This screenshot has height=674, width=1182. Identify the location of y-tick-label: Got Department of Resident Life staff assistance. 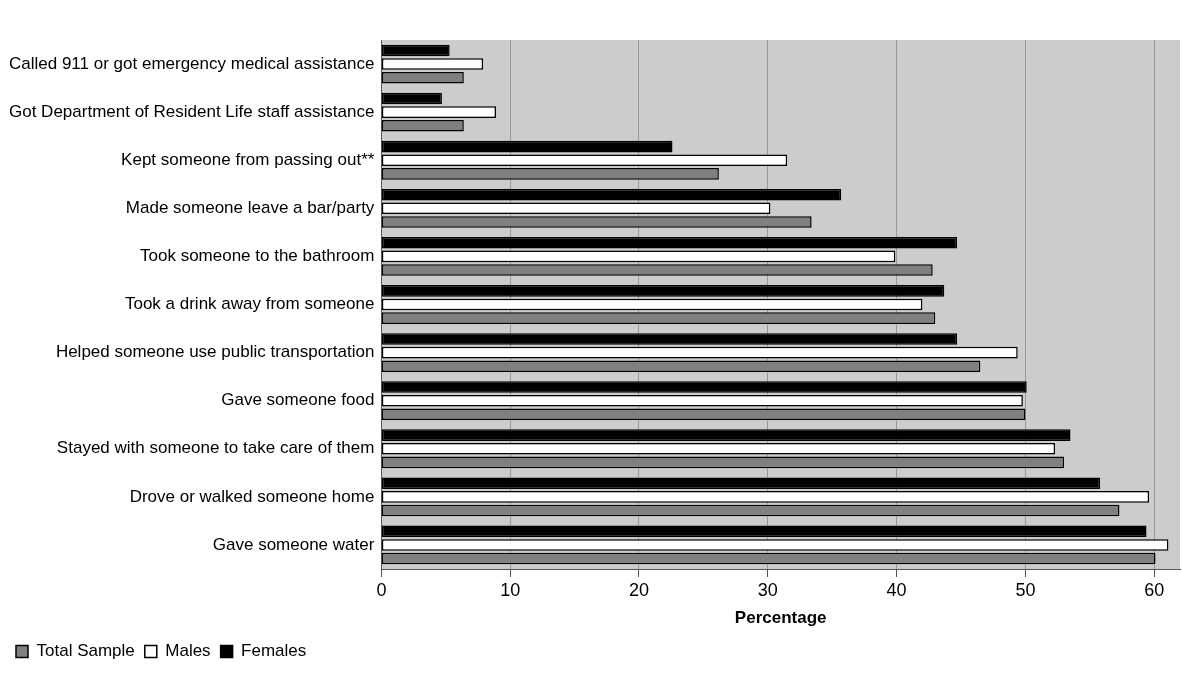
(191, 111).